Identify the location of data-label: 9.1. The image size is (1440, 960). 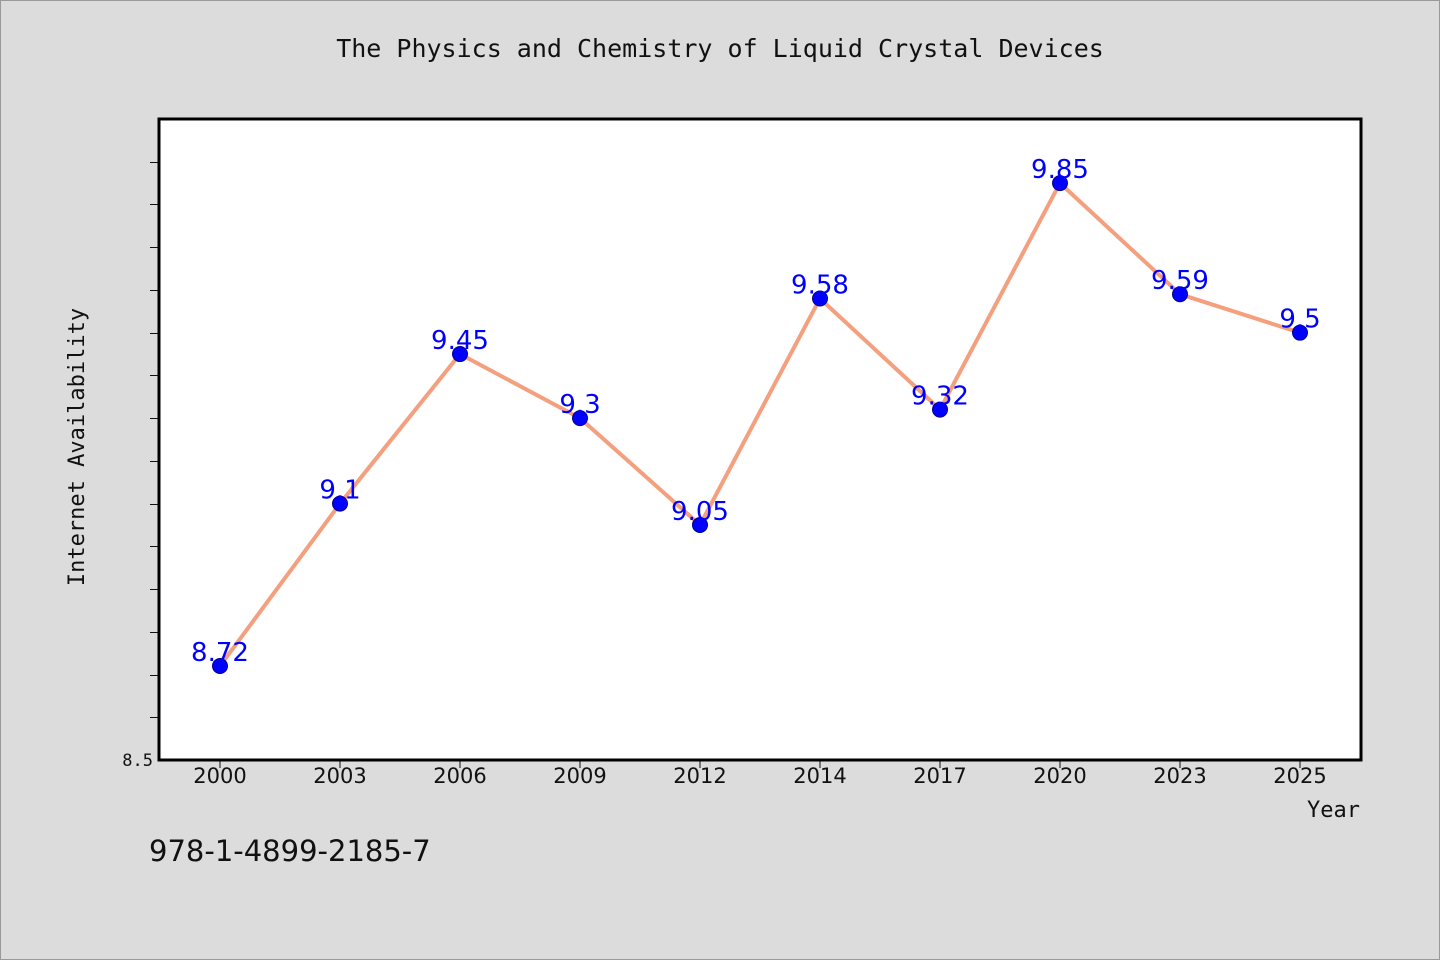
(339, 491).